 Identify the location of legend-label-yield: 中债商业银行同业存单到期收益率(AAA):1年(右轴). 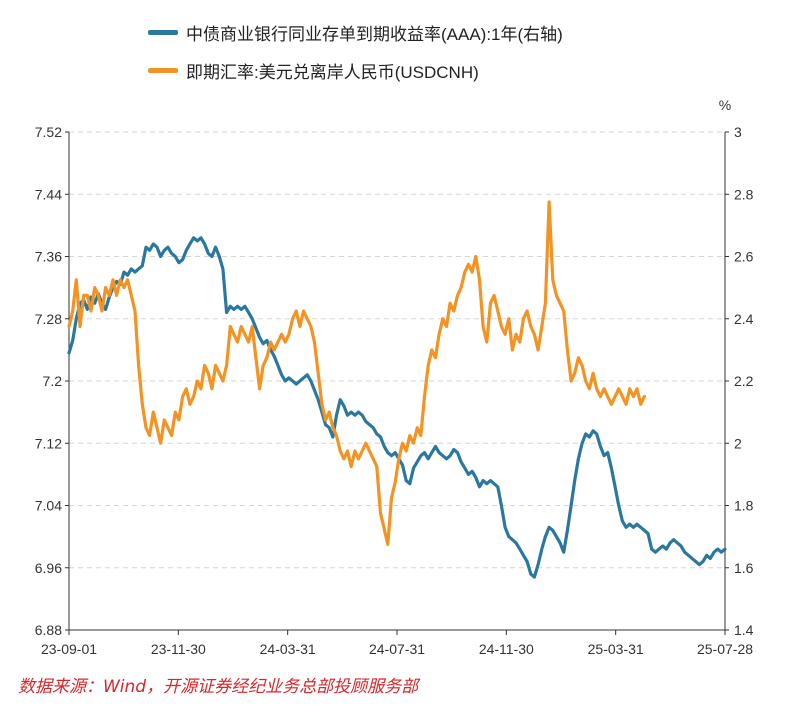
(374, 34).